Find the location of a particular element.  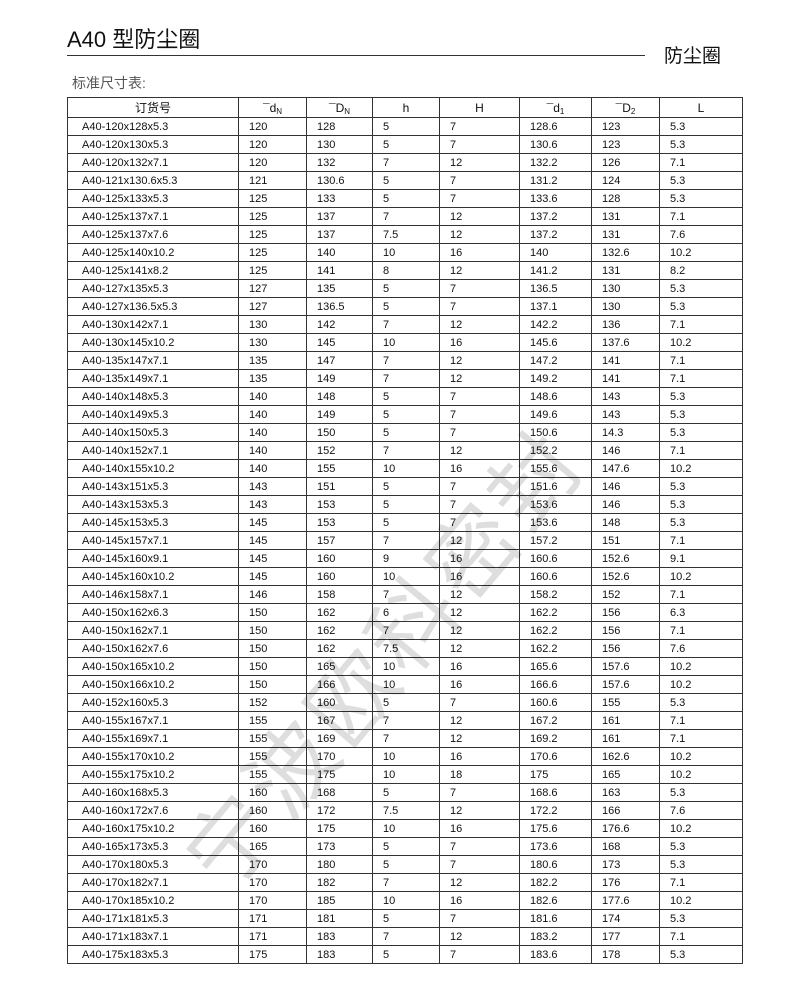

table-cell: 152 is located at coordinates (625, 594).